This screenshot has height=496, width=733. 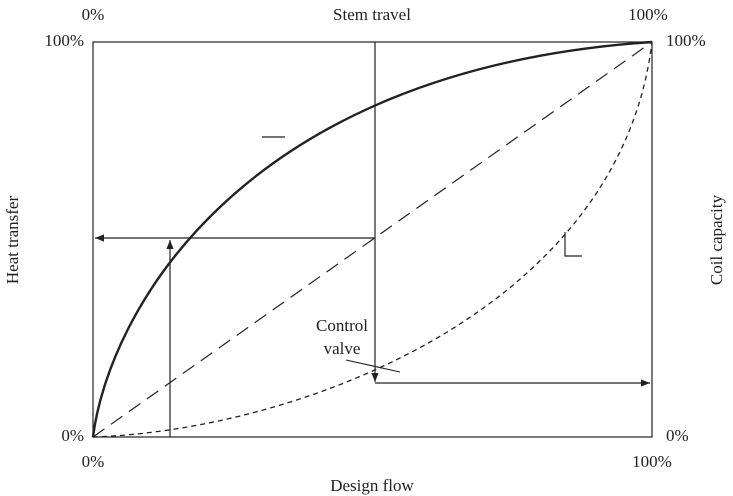 What do you see at coordinates (373, 366) in the screenshot?
I see `leader-line` at bounding box center [373, 366].